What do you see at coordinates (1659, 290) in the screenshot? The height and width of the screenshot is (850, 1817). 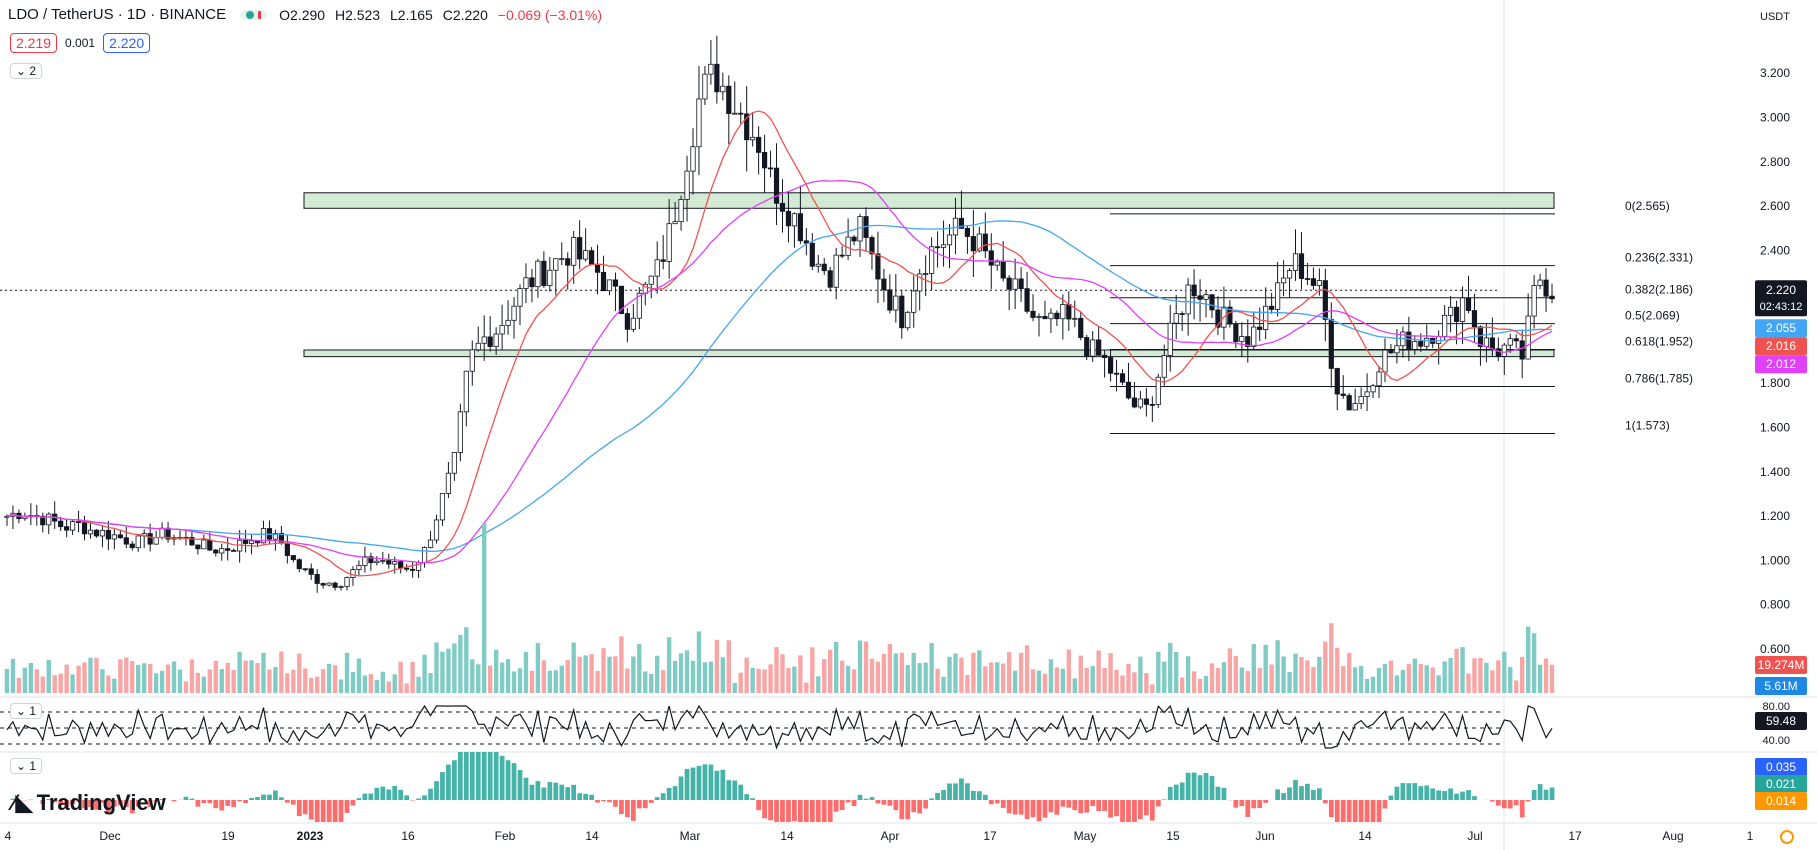 I see `fib-level-label: 0.382(2.186)` at bounding box center [1659, 290].